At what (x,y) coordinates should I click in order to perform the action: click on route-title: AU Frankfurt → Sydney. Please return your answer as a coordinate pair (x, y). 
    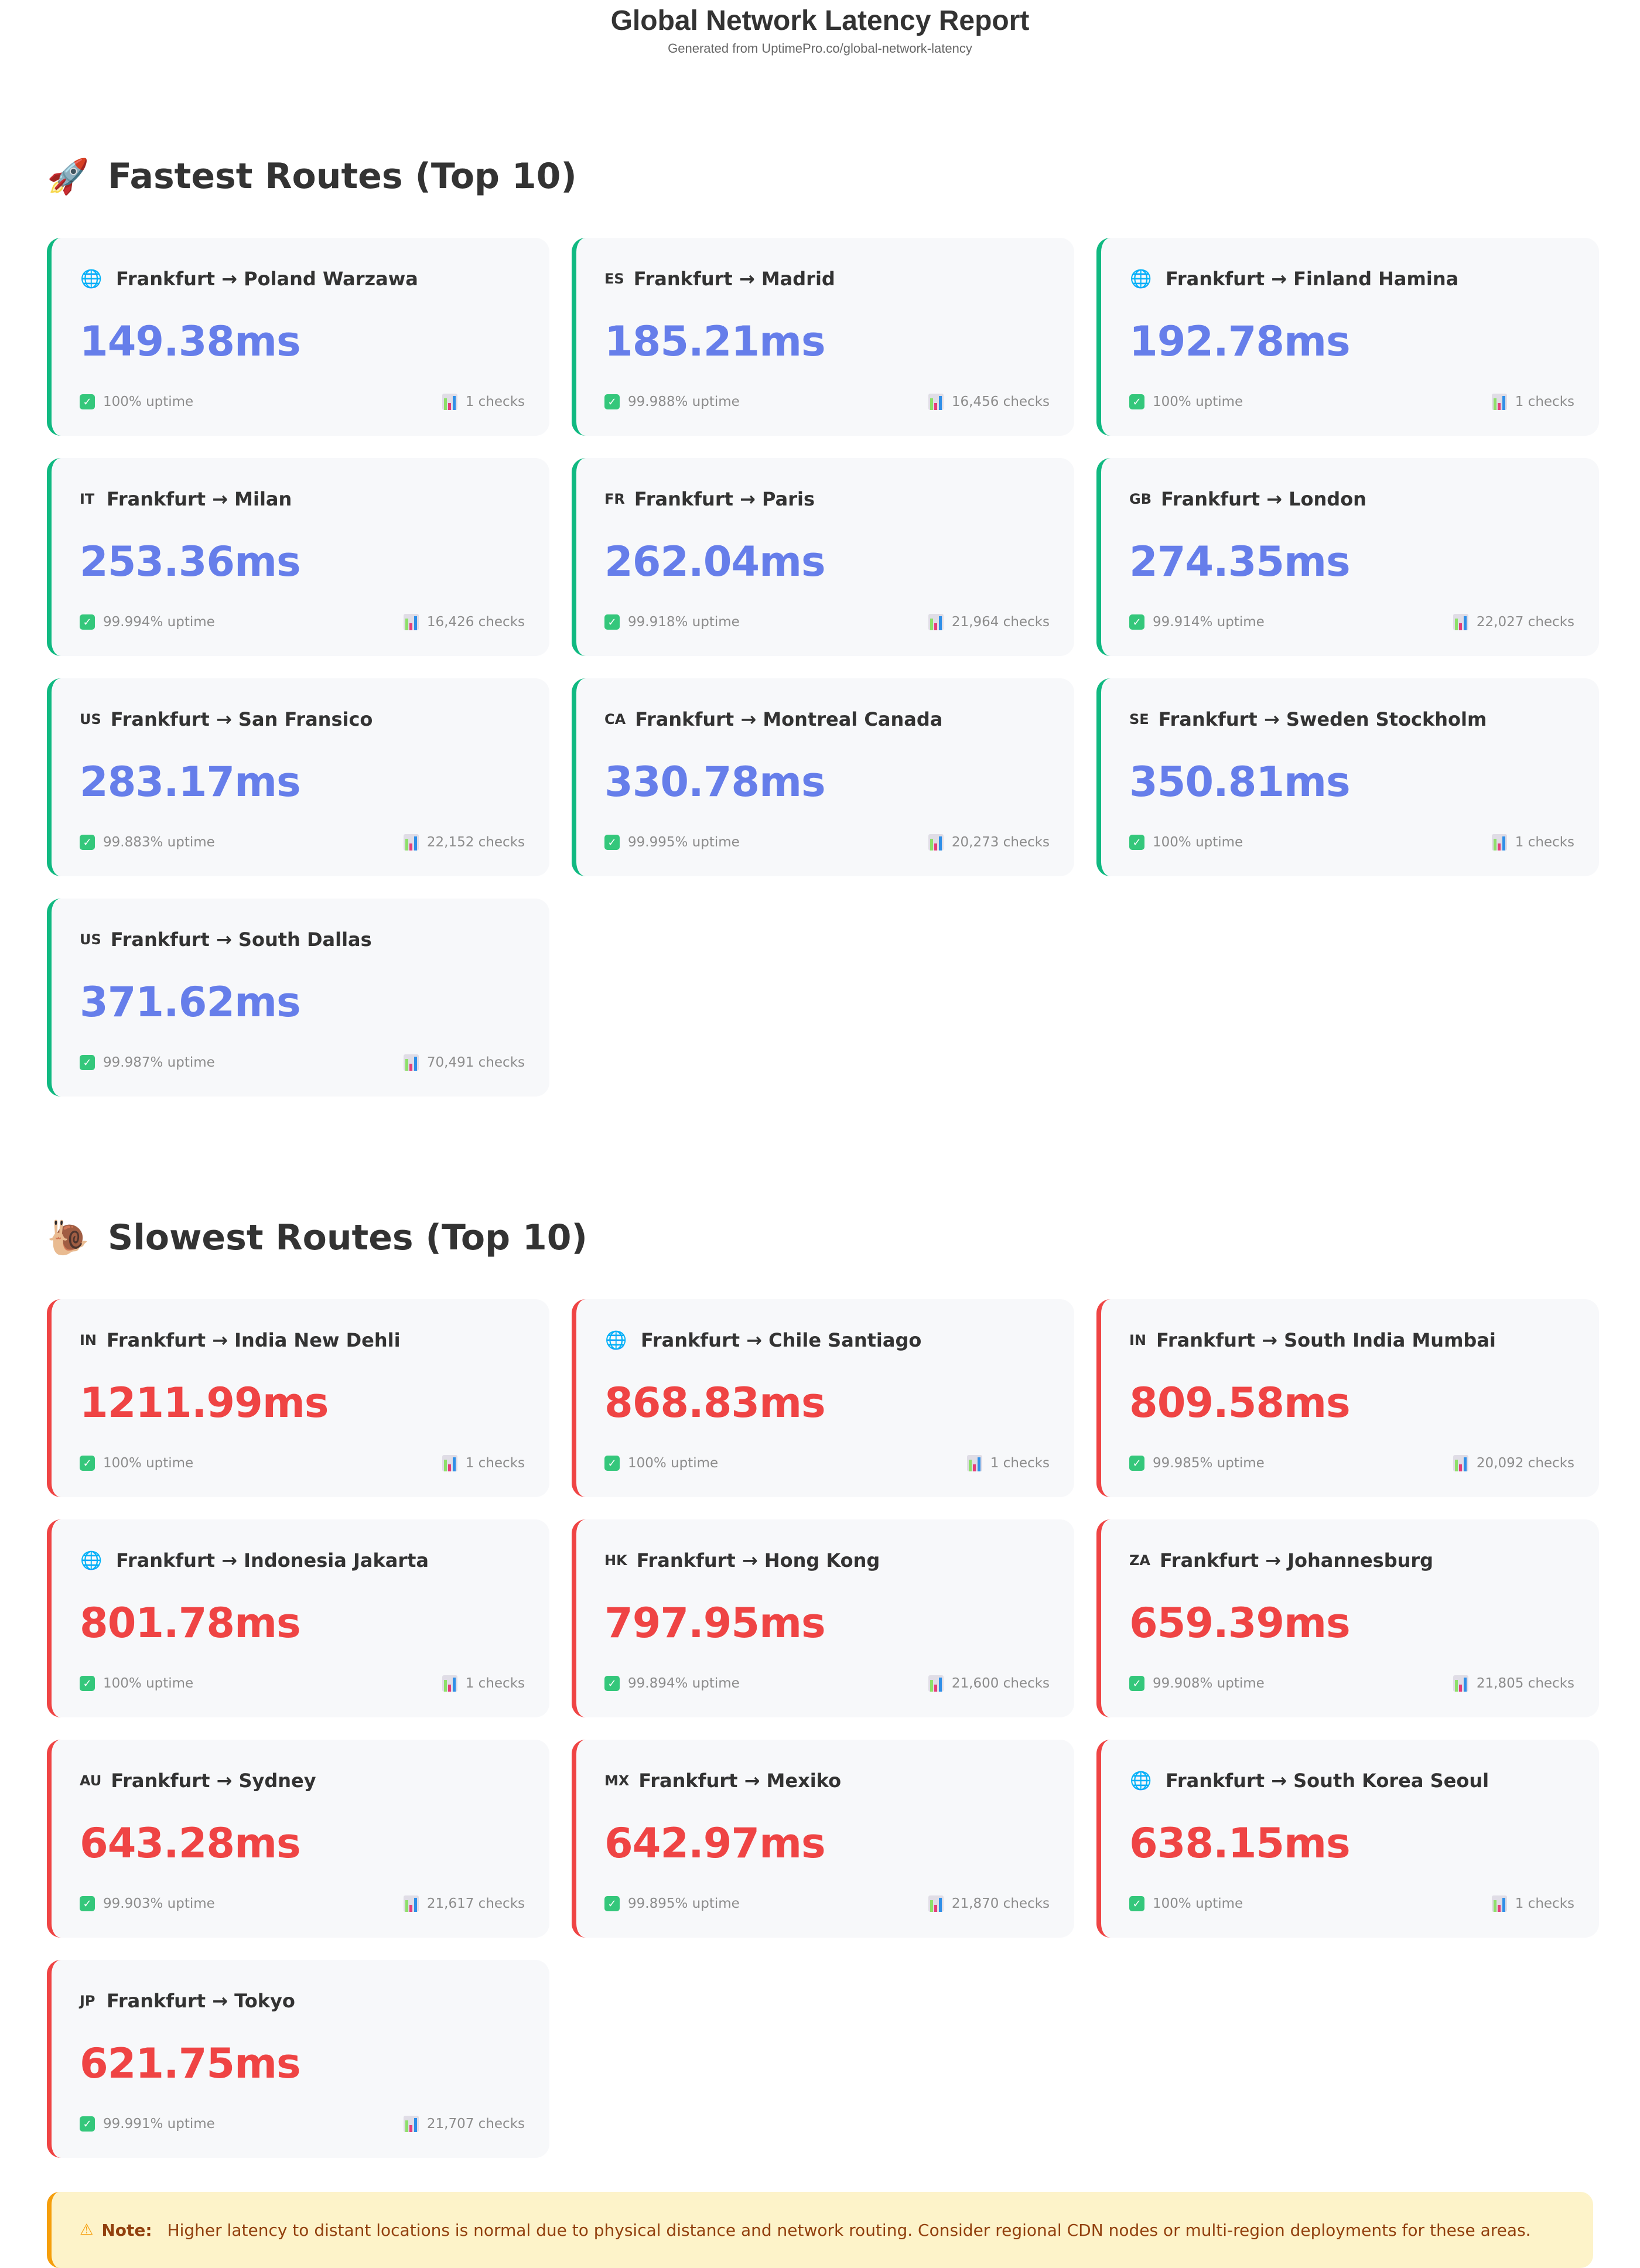
    Looking at the image, I should click on (303, 1781).